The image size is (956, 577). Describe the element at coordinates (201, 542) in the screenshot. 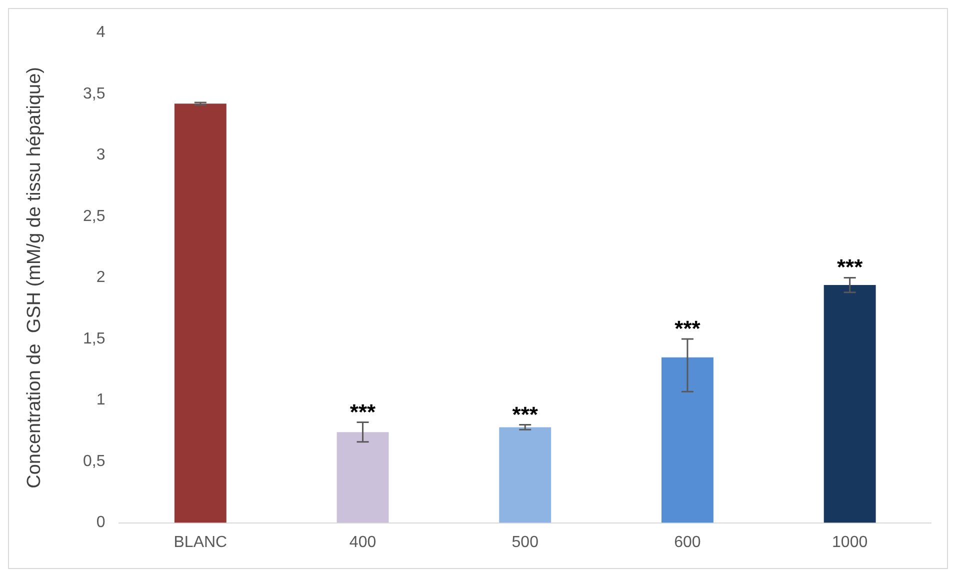

I see `x-tick-label: BLANC` at that location.